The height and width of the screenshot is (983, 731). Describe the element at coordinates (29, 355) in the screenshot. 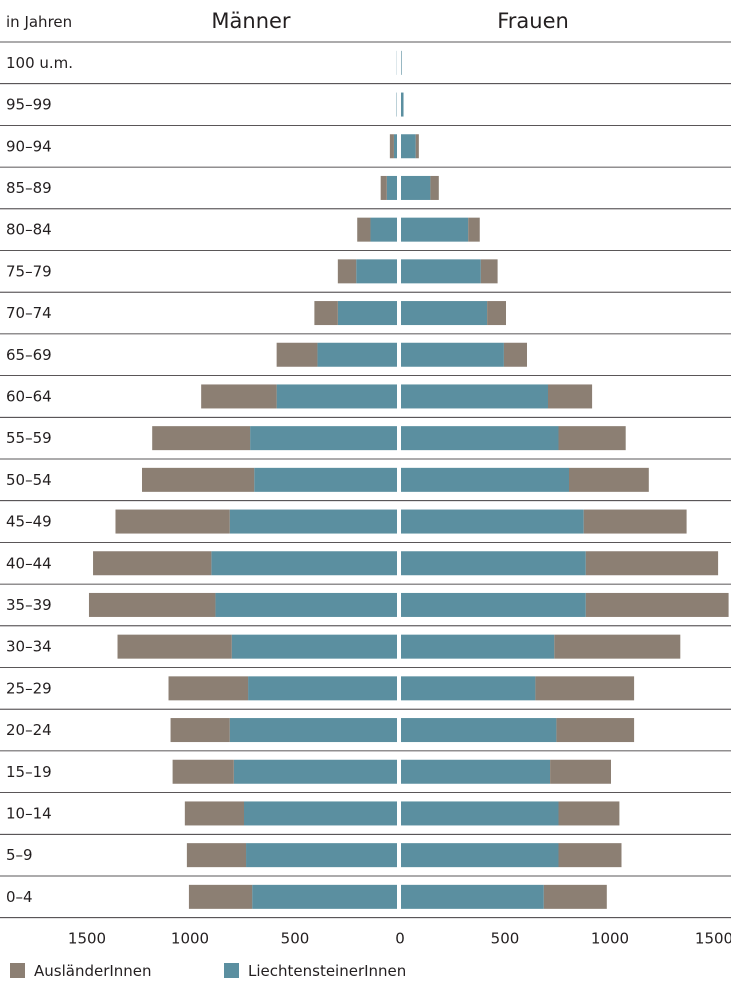

I see `age-group-label: 65–69` at that location.